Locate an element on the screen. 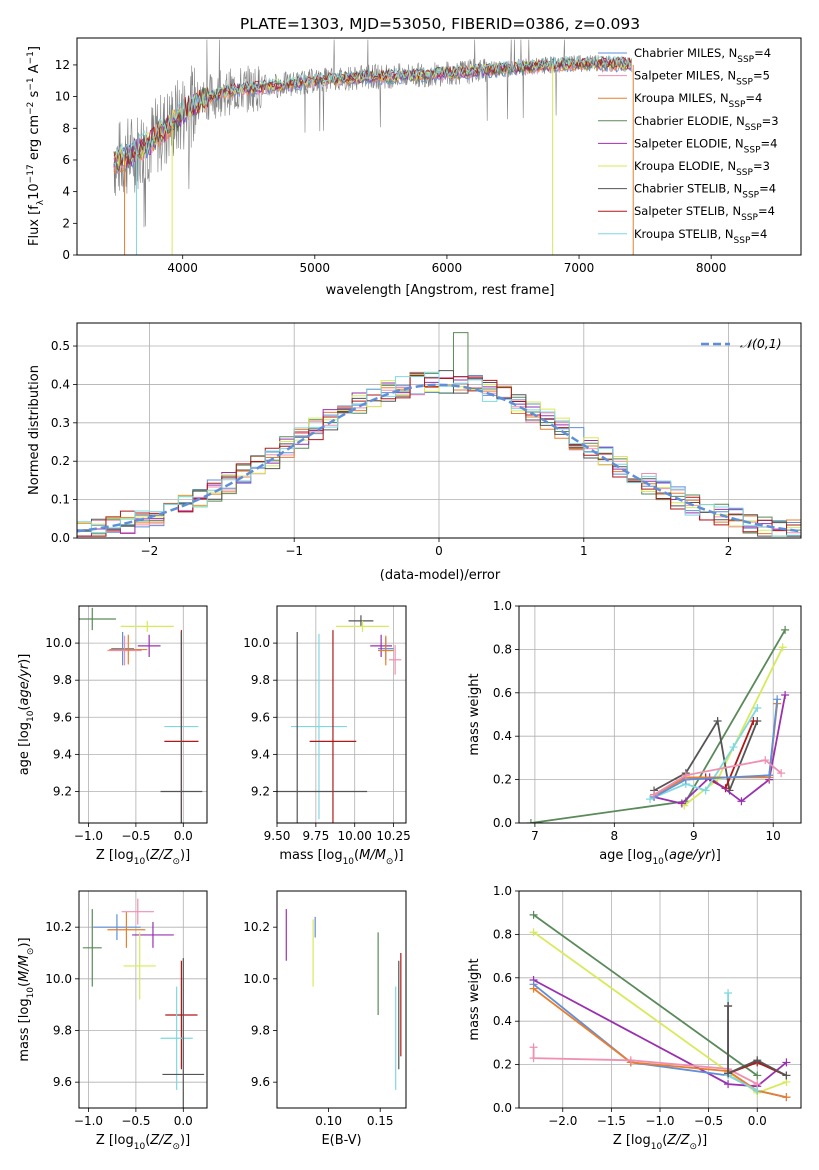 The width and height of the screenshot is (819, 1170). x-tick-label: 6000 is located at coordinates (447, 268).